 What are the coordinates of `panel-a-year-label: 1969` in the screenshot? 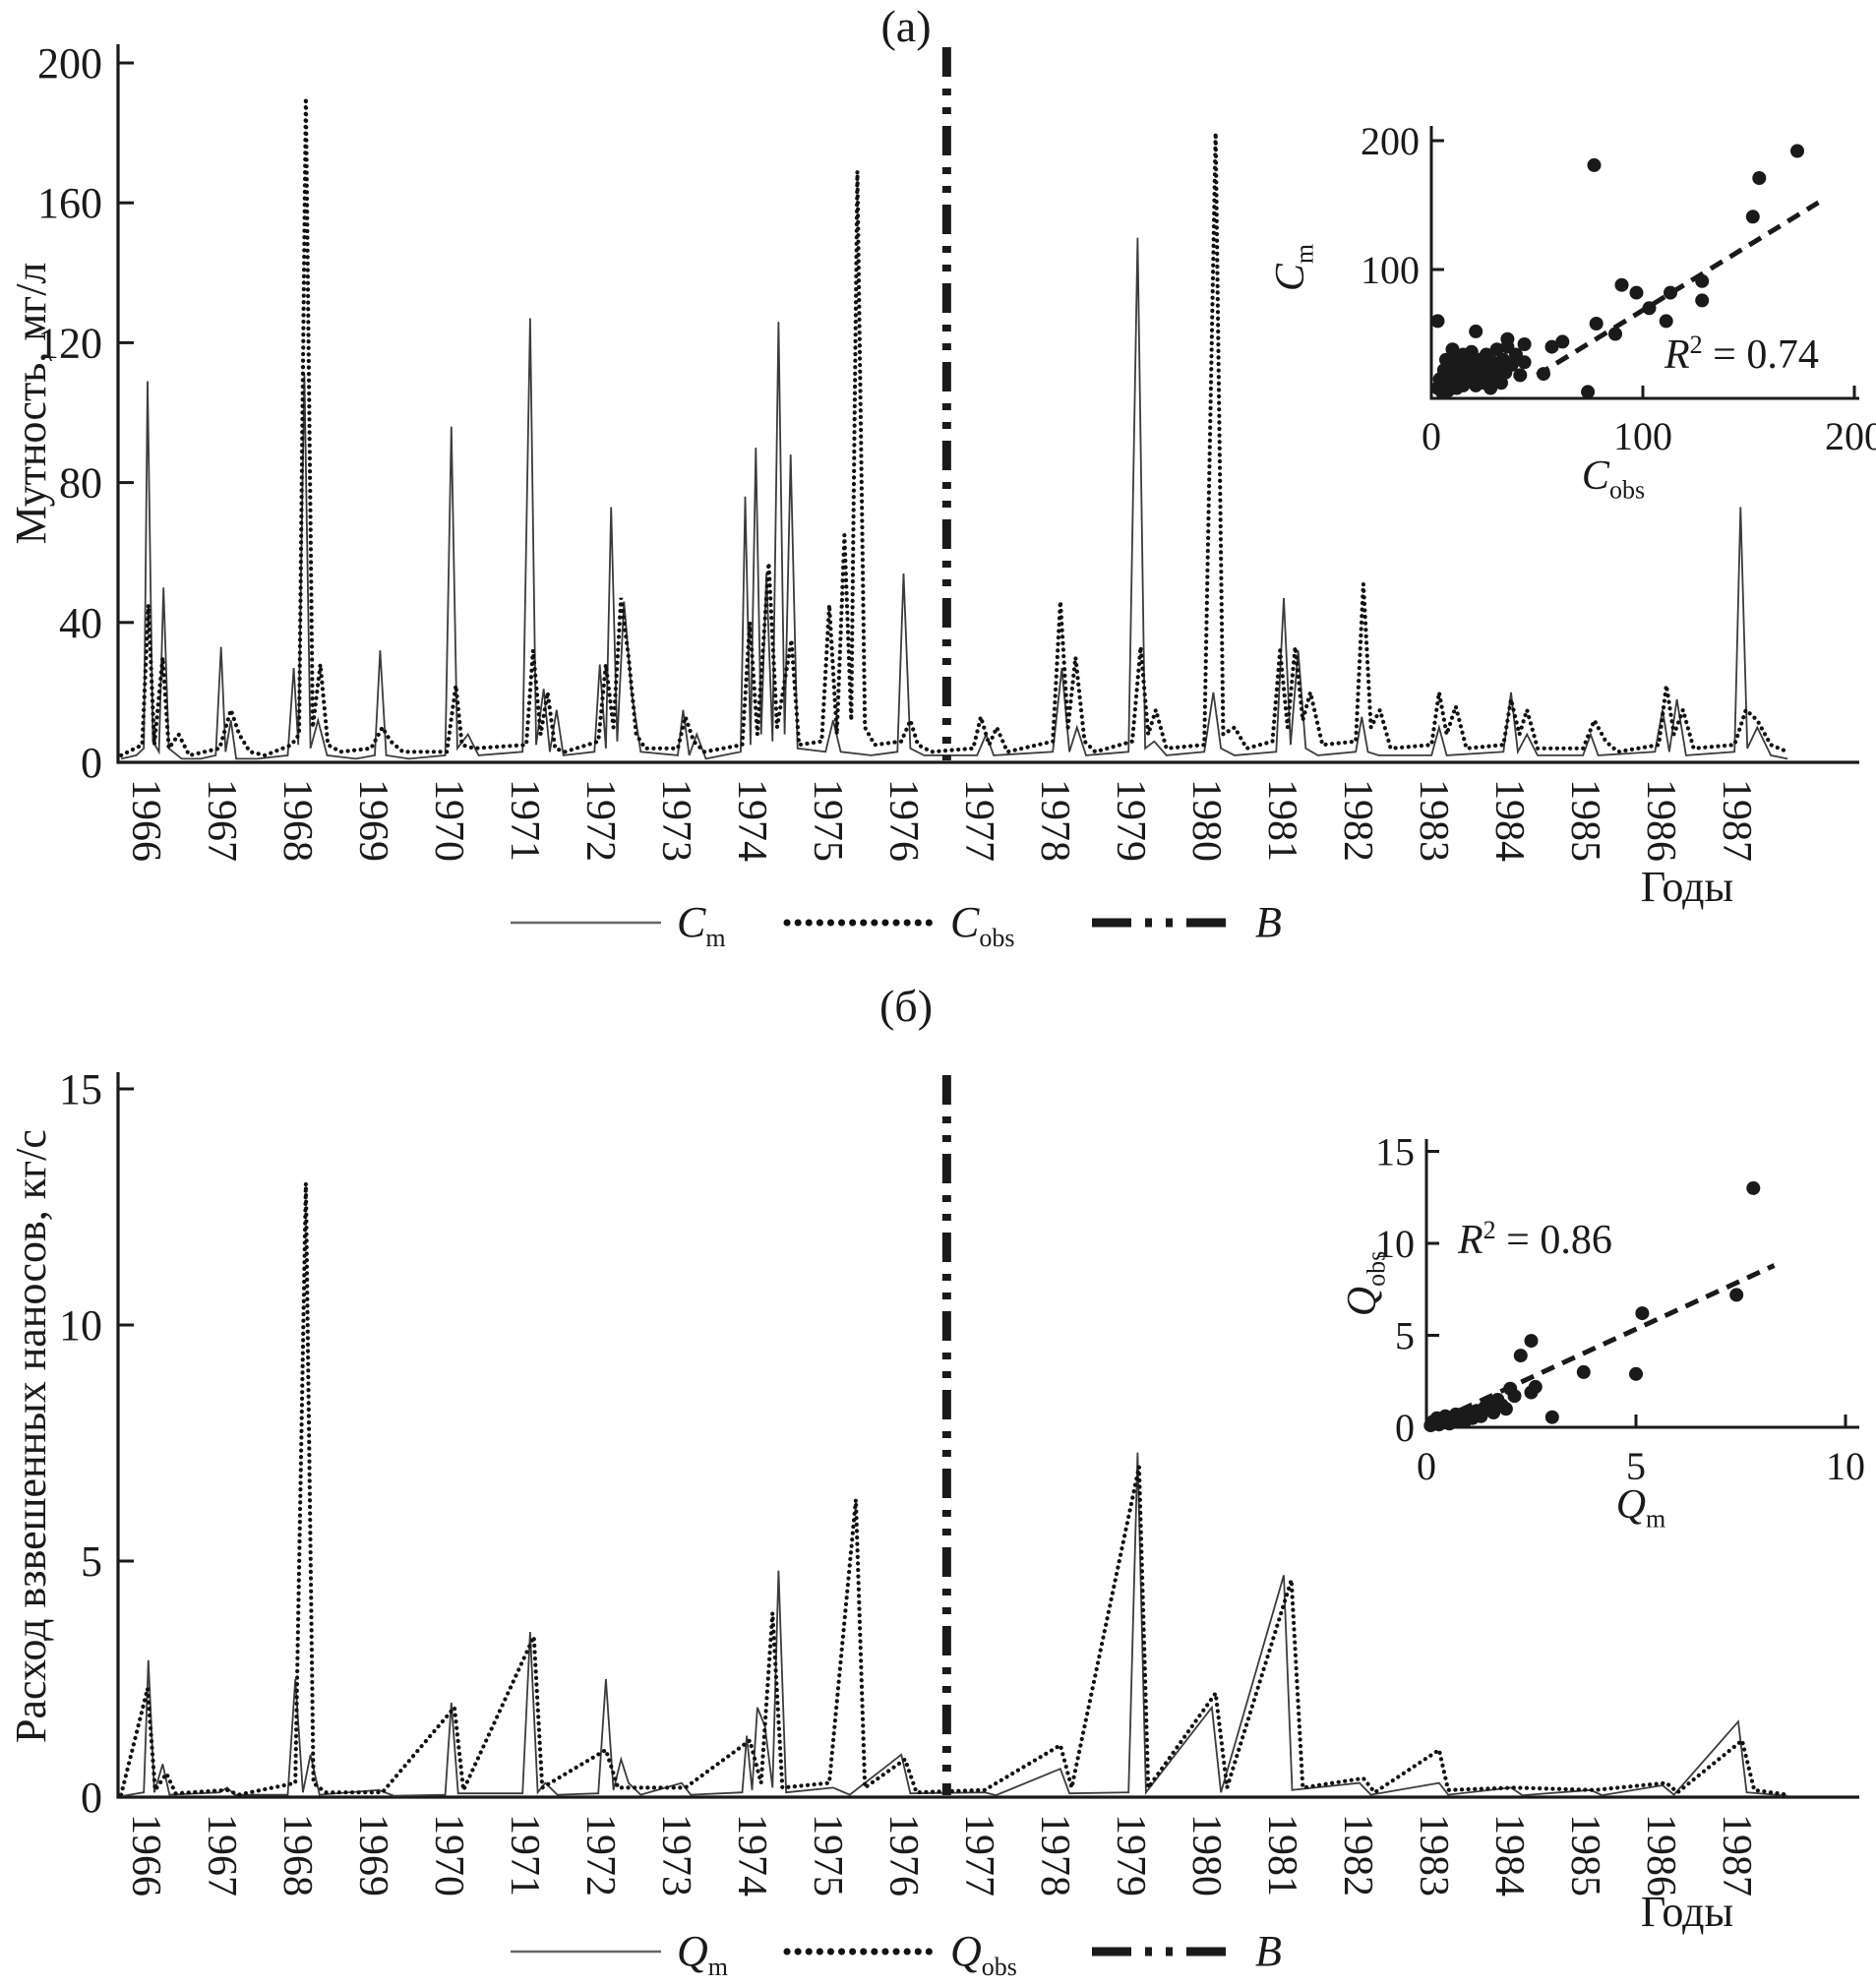 It's located at (372, 820).